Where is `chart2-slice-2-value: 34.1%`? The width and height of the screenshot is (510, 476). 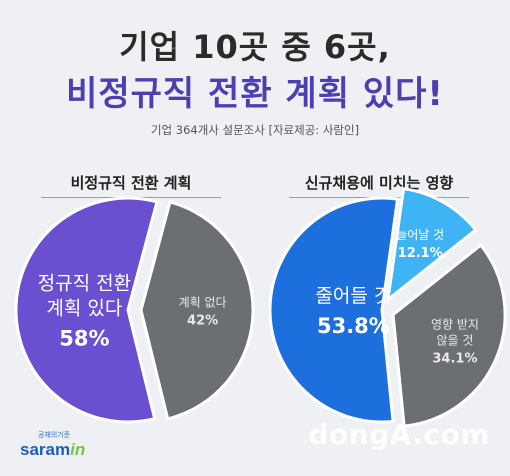 chart2-slice-2-value: 34.1% is located at coordinates (454, 359).